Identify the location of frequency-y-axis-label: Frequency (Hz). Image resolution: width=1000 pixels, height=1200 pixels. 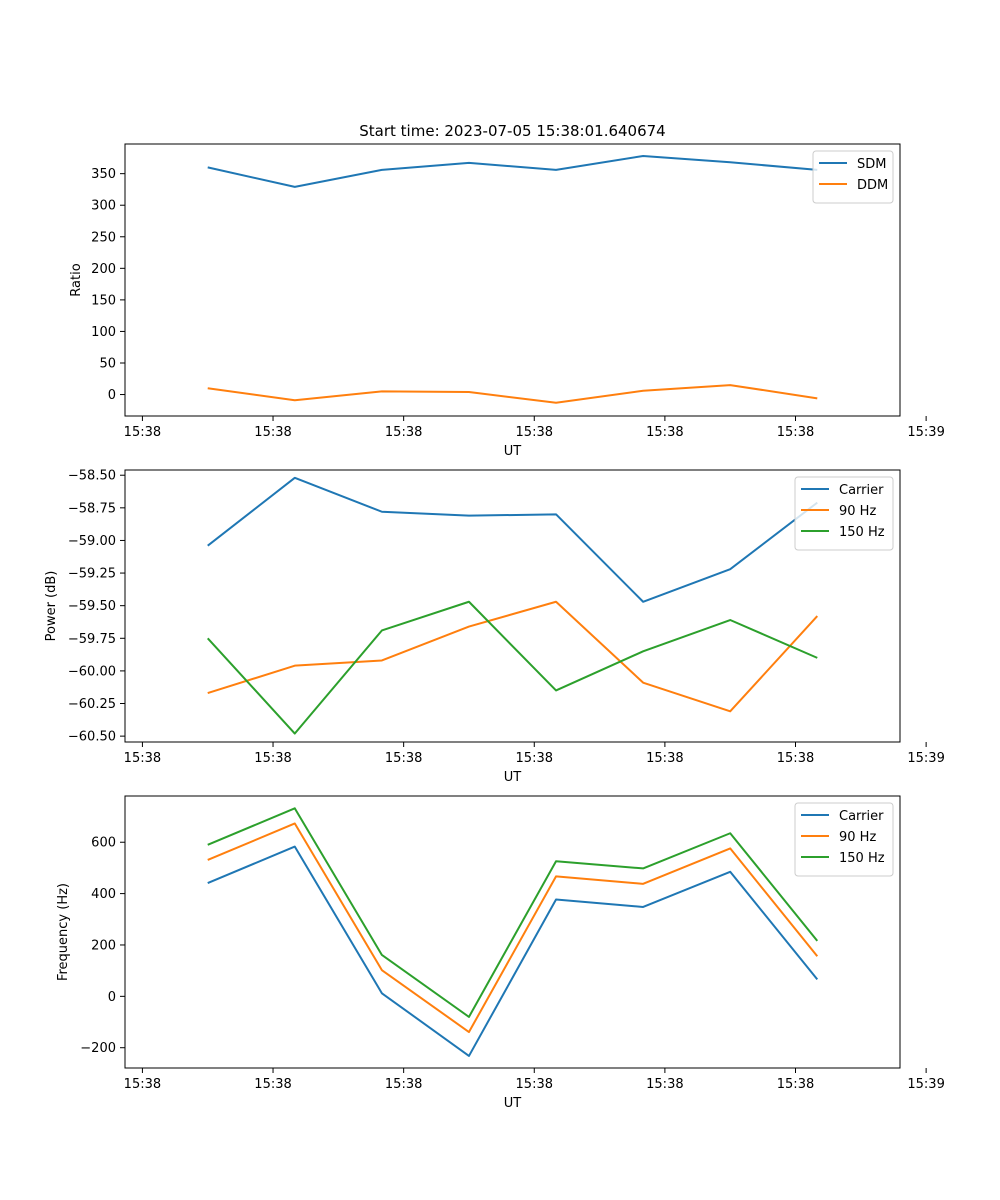
(63, 932).